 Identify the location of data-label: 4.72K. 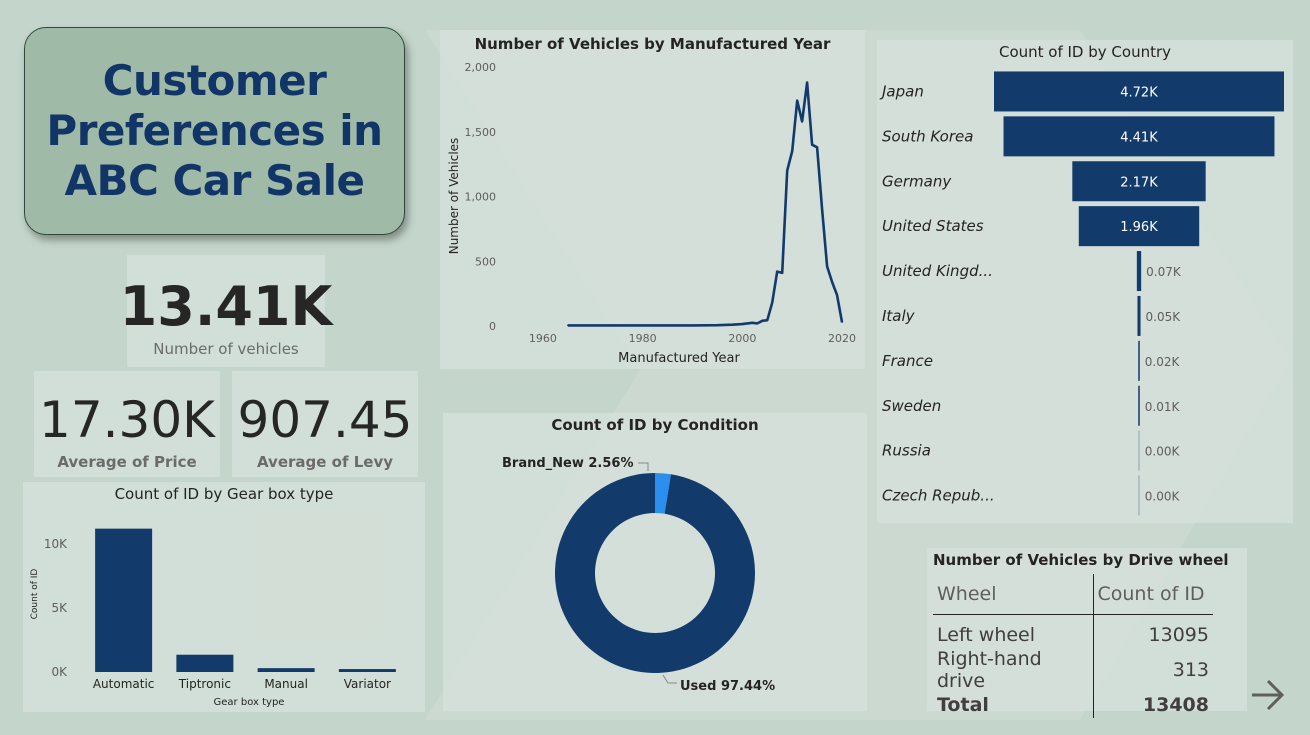
(1139, 92).